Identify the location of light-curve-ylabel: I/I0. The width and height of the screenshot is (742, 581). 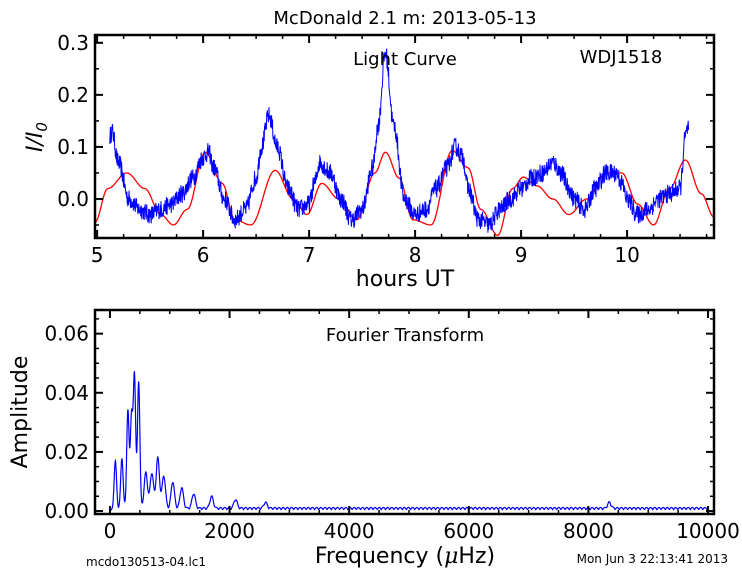
(37, 137).